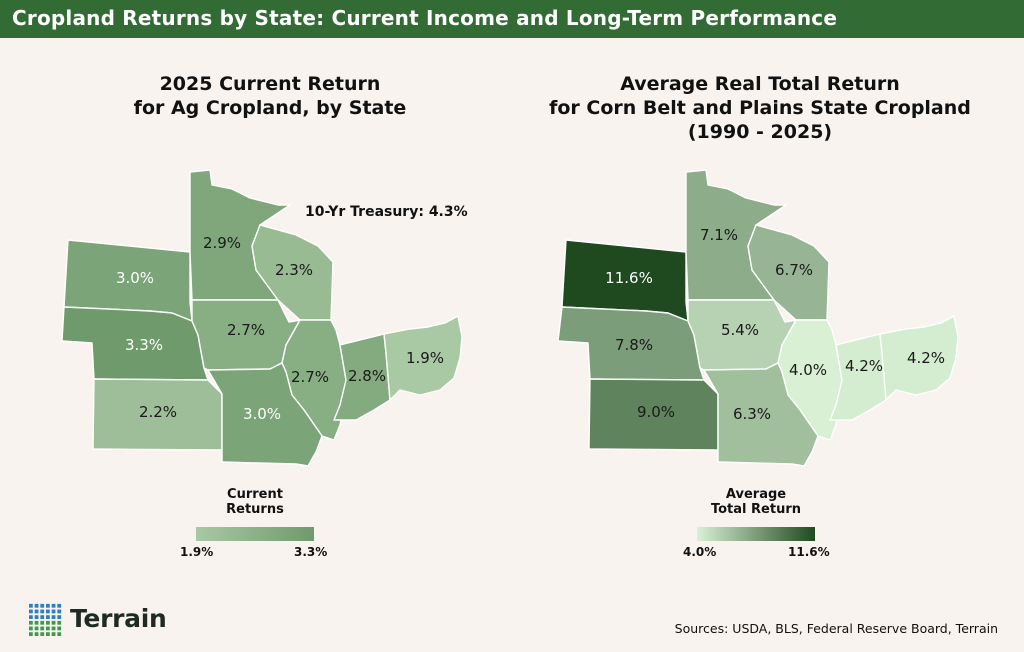  I want to click on terrain-logo-icon, so click(45, 619).